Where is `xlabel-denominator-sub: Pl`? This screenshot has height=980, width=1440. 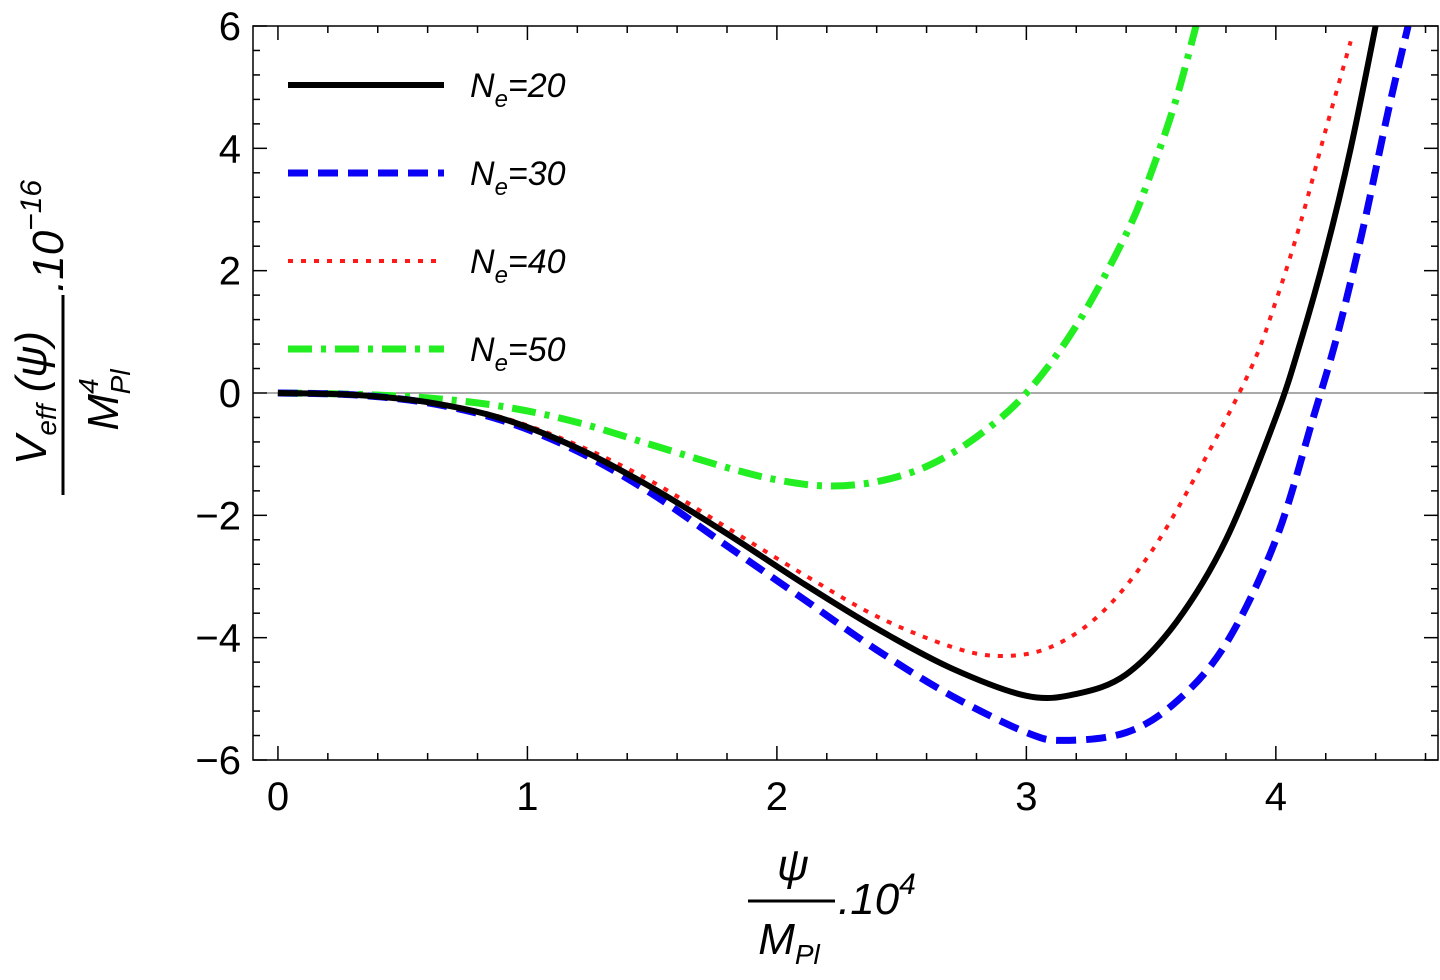 xlabel-denominator-sub: Pl is located at coordinates (808, 954).